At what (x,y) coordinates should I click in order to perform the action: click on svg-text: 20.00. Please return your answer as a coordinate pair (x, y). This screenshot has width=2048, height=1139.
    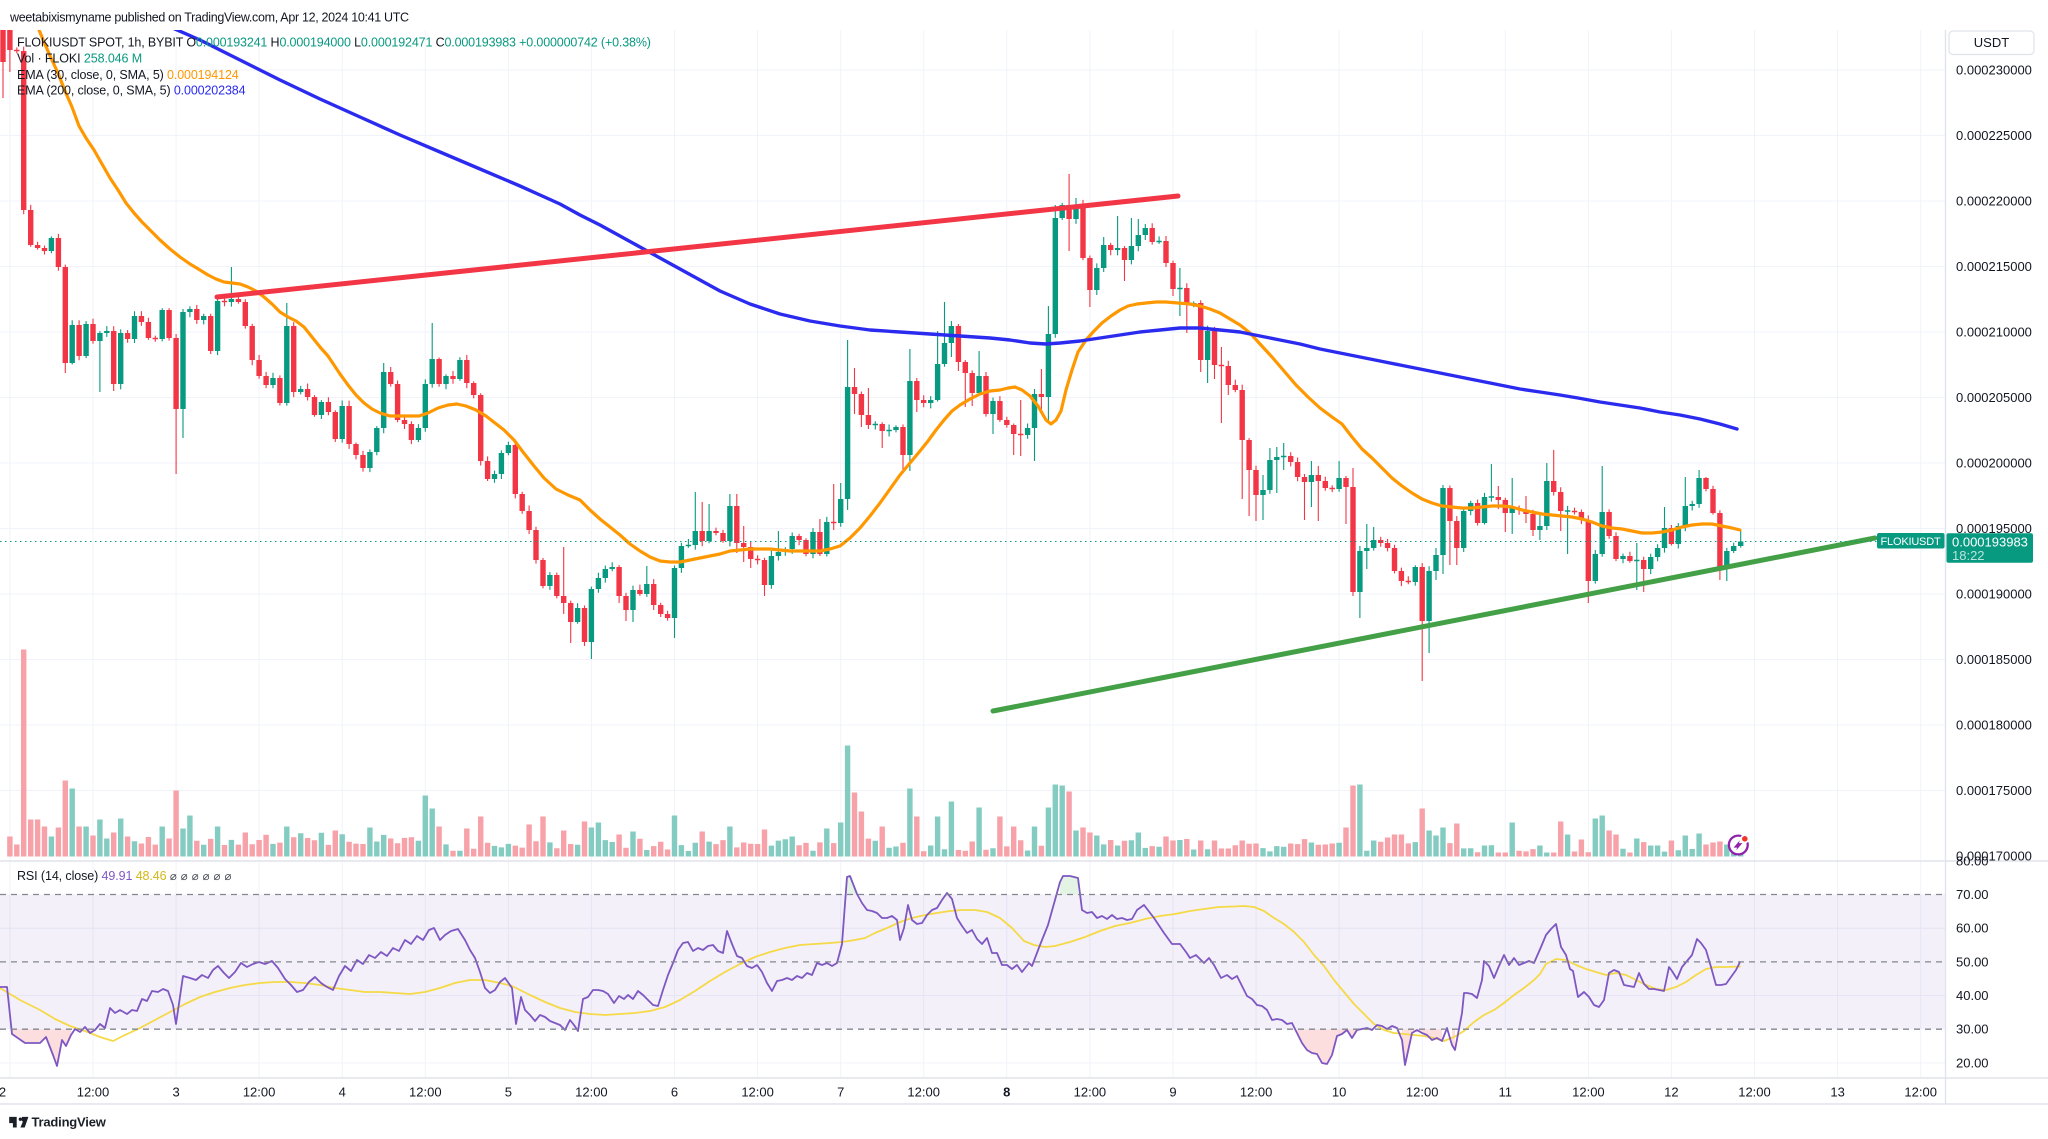
    Looking at the image, I should click on (1972, 1062).